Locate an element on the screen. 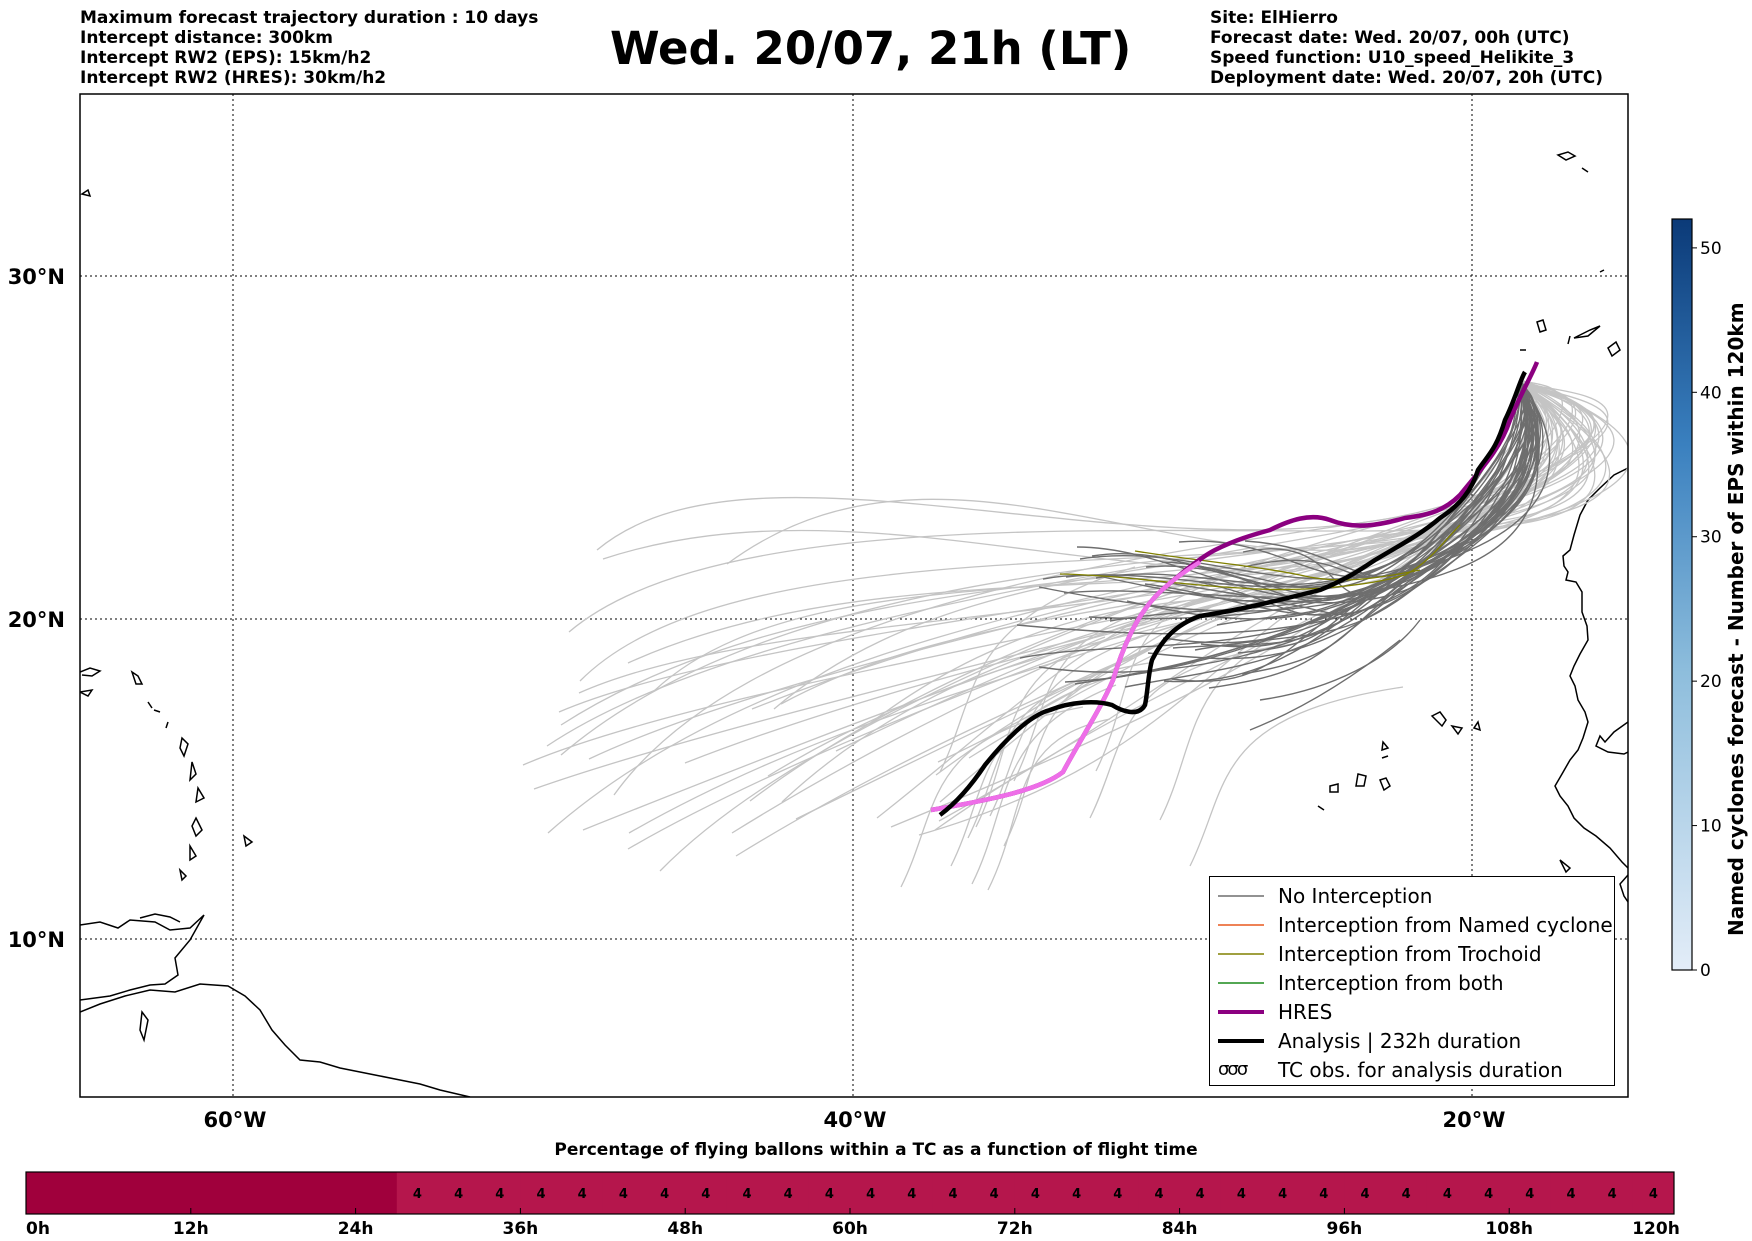 Image resolution: width=1752 pixels, height=1241 pixels. trochoid-interception-trajectories is located at coordinates (1260, 557).